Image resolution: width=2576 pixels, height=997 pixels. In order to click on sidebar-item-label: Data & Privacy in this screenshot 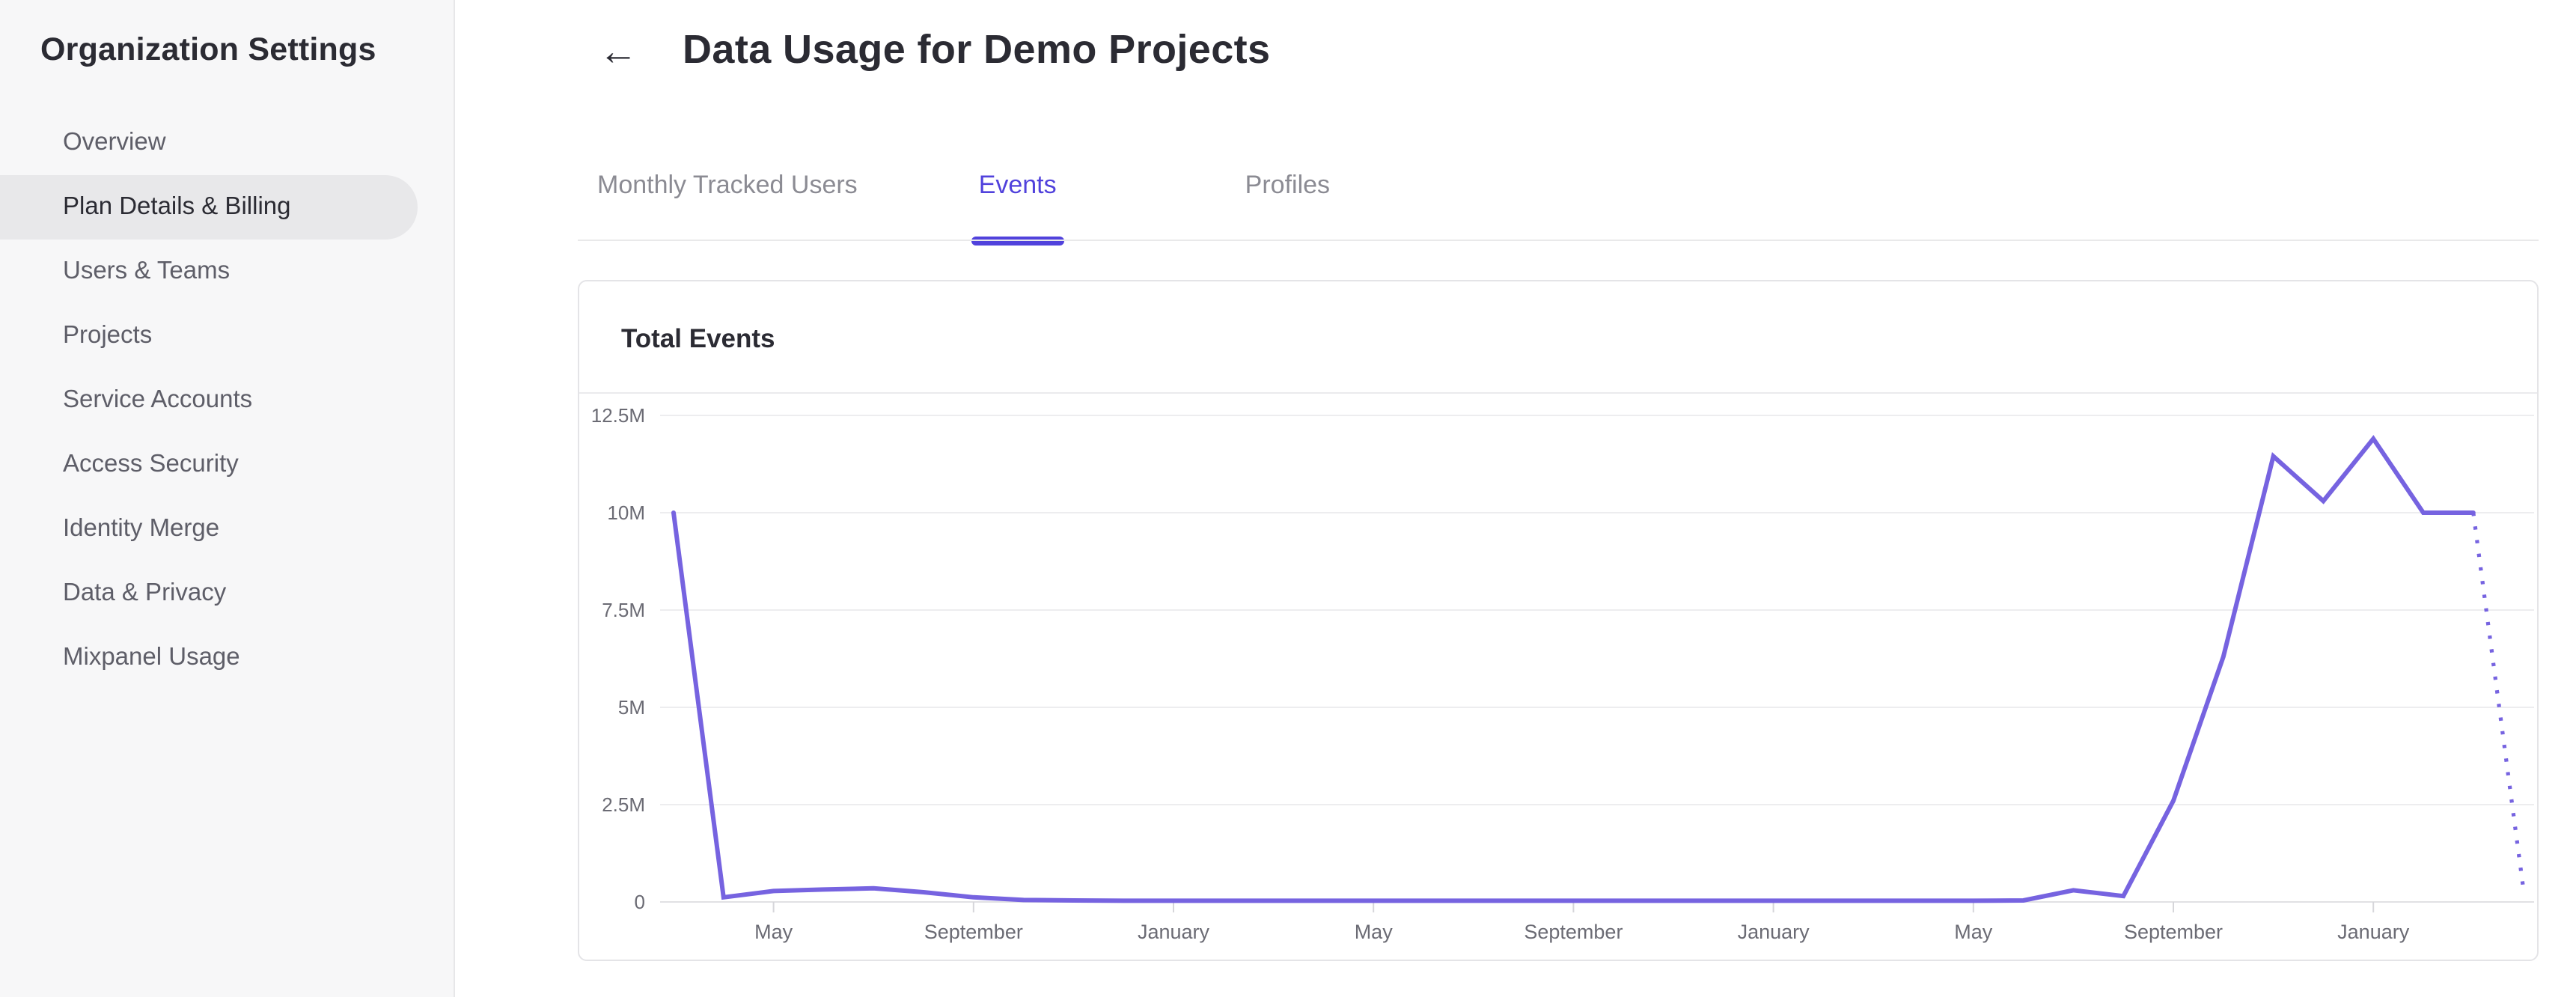, I will do `click(145, 593)`.